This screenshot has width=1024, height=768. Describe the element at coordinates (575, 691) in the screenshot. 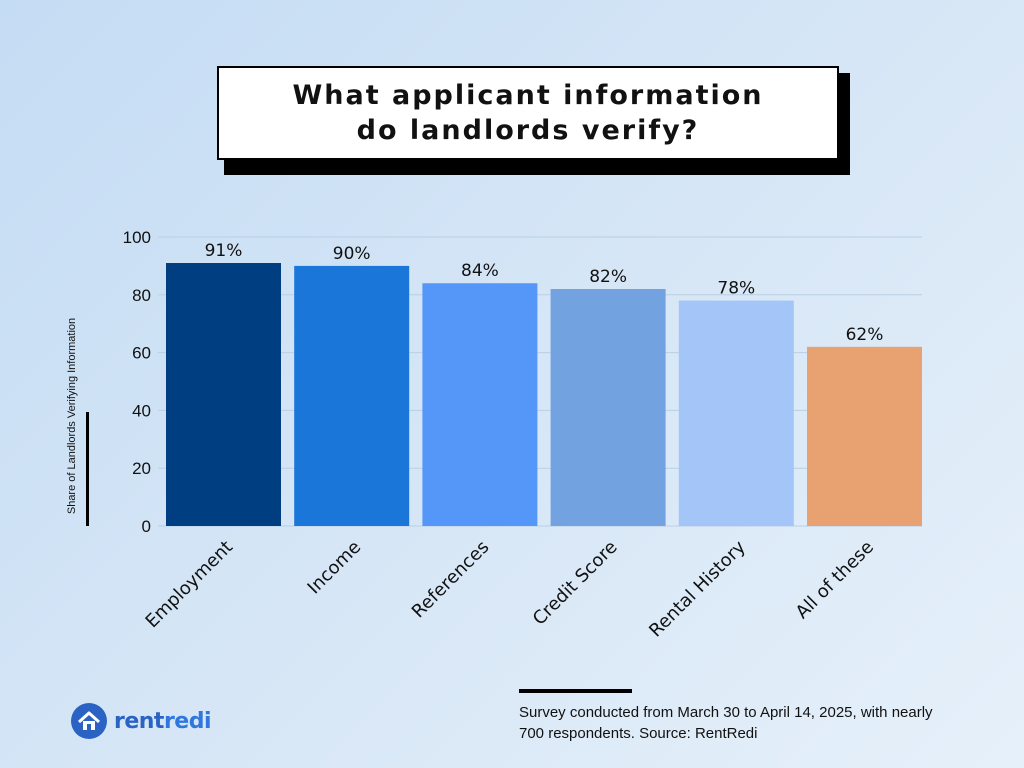

I see `source-divider` at that location.